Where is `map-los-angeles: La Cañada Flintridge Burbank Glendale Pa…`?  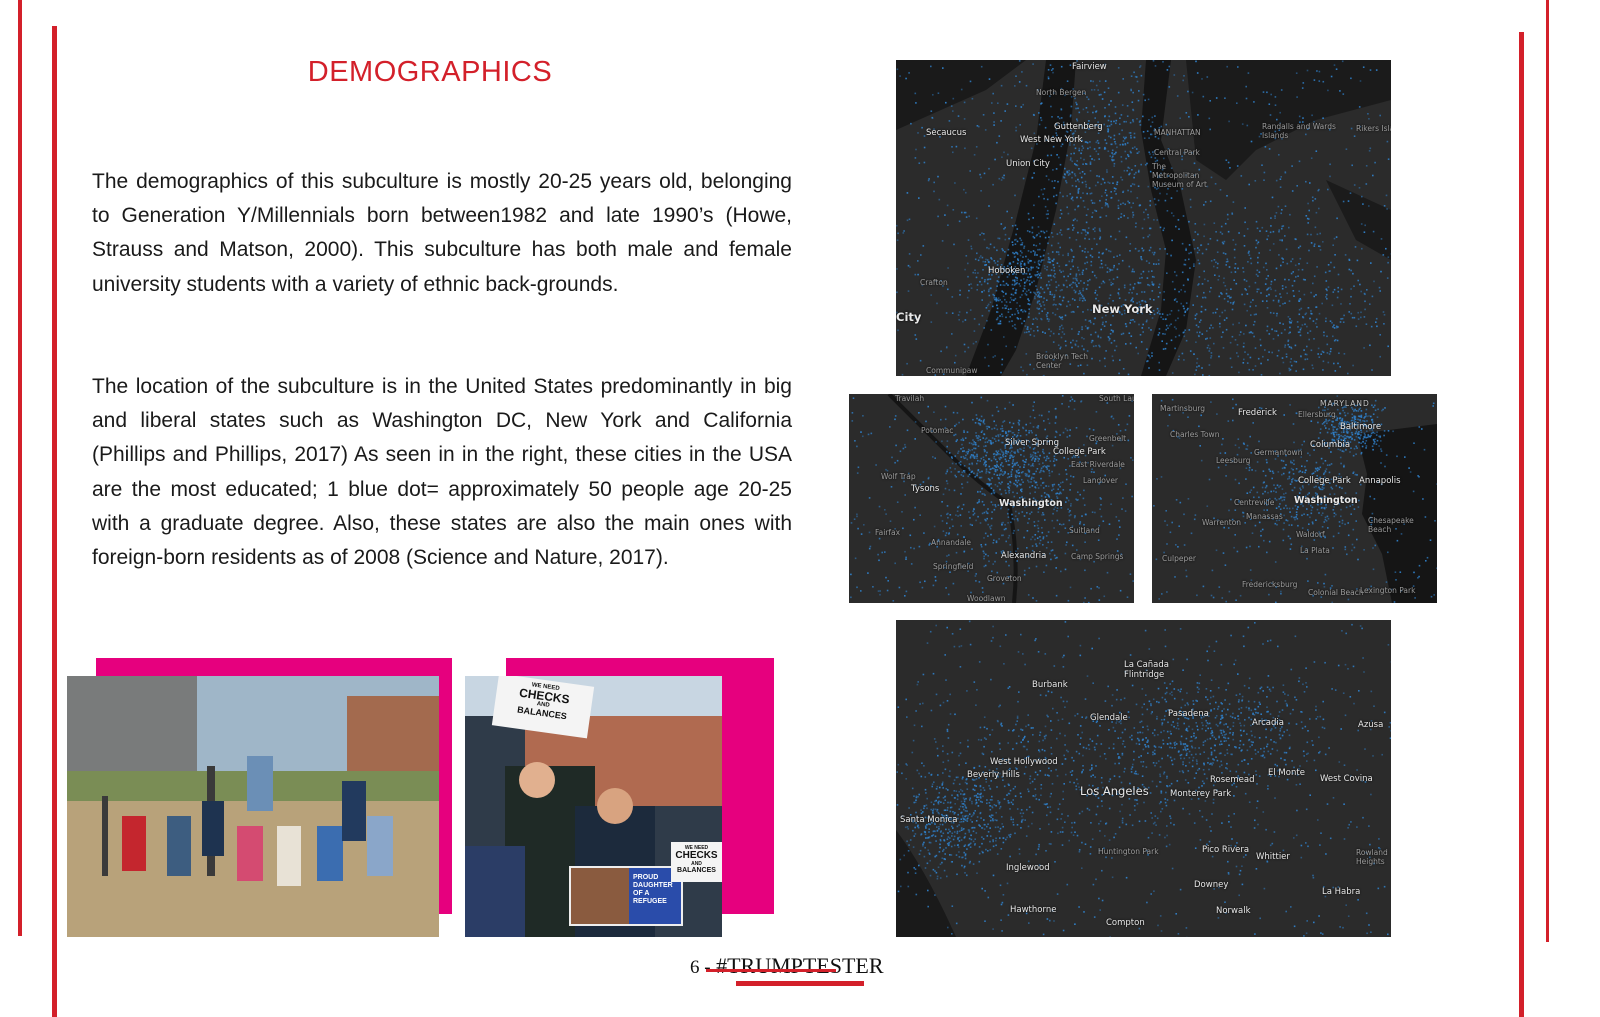 map-los-angeles: La Cañada Flintridge Burbank Glendale Pa… is located at coordinates (1143, 778).